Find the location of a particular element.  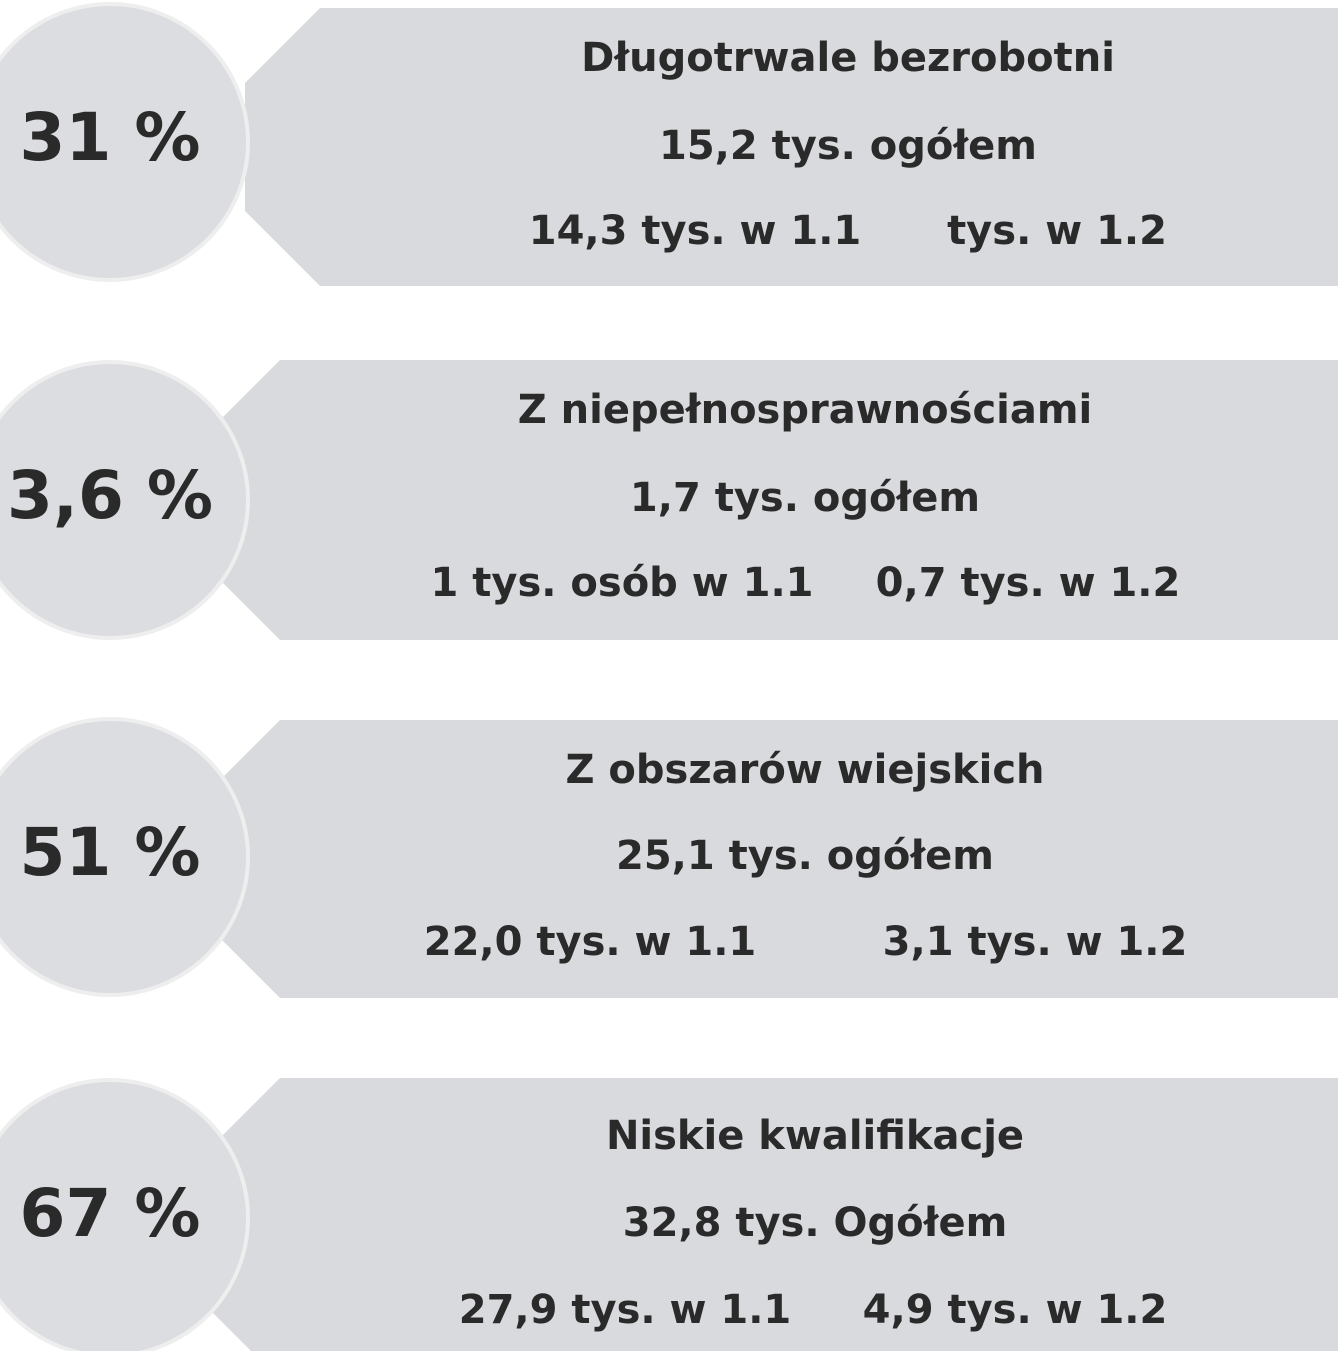

total: 1,7 tys. ogółem is located at coordinates (805, 498).